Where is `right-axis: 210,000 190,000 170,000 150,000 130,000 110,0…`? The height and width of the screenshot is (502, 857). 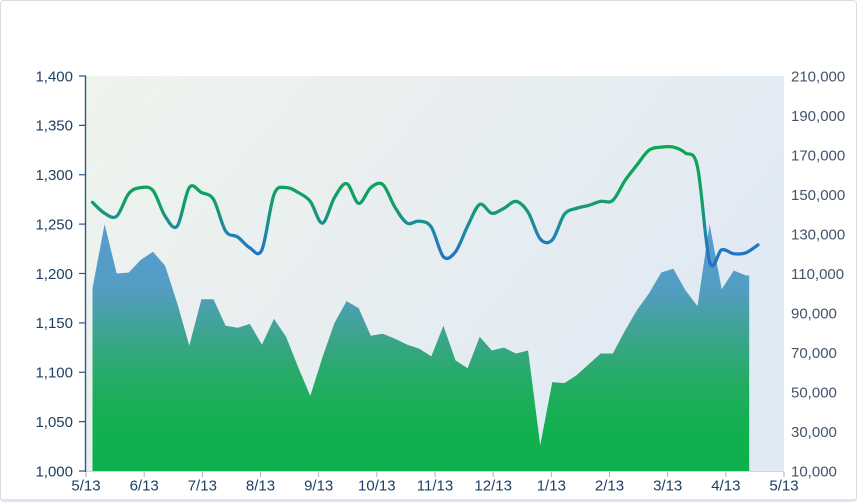 right-axis: 210,000 190,000 170,000 150,000 130,000 110,0… is located at coordinates (818, 274).